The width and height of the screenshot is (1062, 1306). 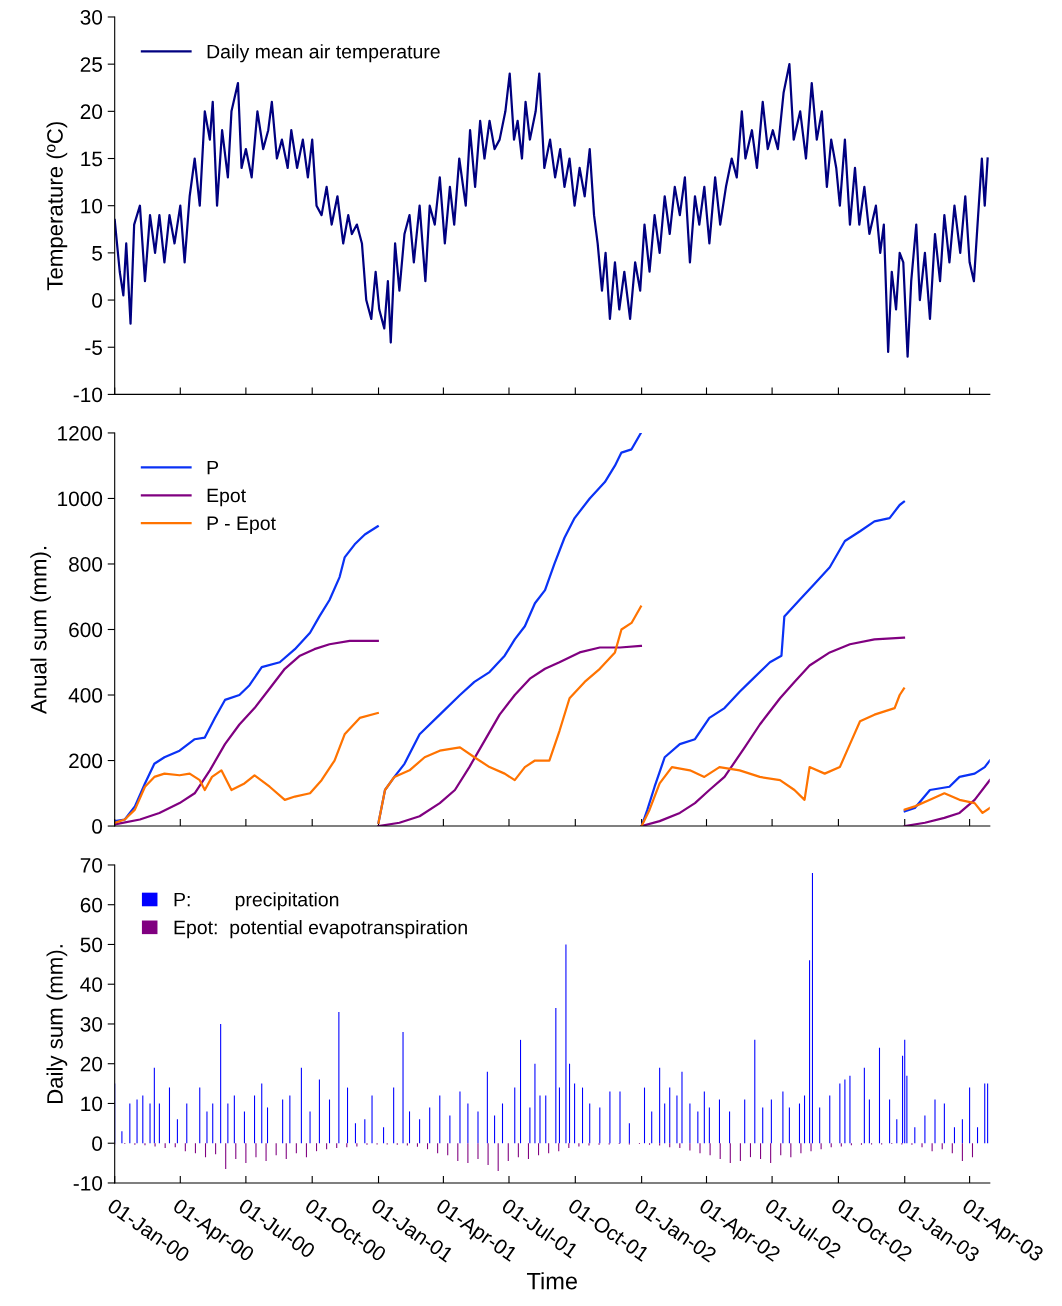 I want to click on y-tick-label: 25, so click(x=91, y=64).